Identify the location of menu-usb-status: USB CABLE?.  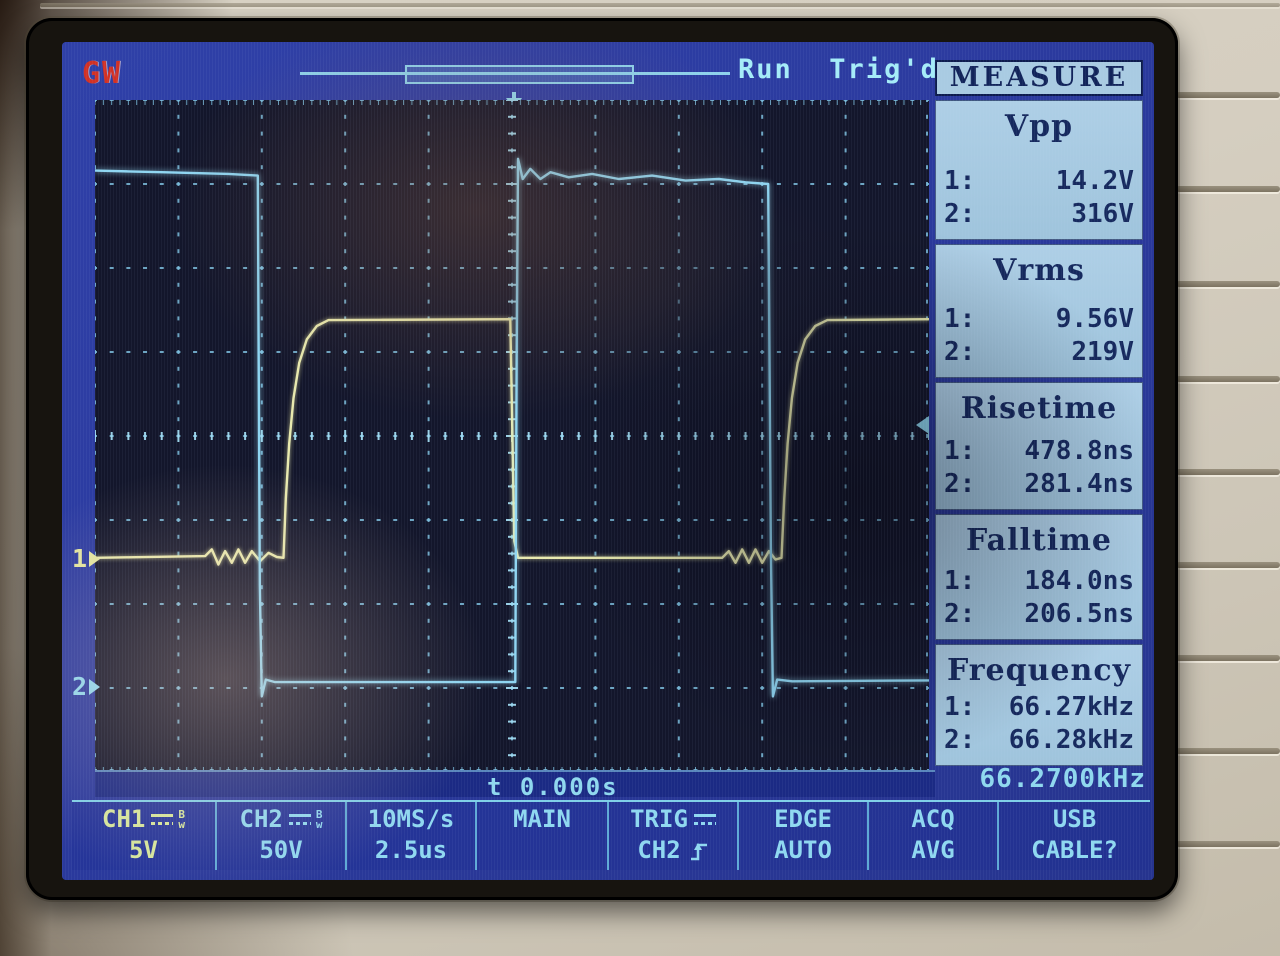
(1074, 836).